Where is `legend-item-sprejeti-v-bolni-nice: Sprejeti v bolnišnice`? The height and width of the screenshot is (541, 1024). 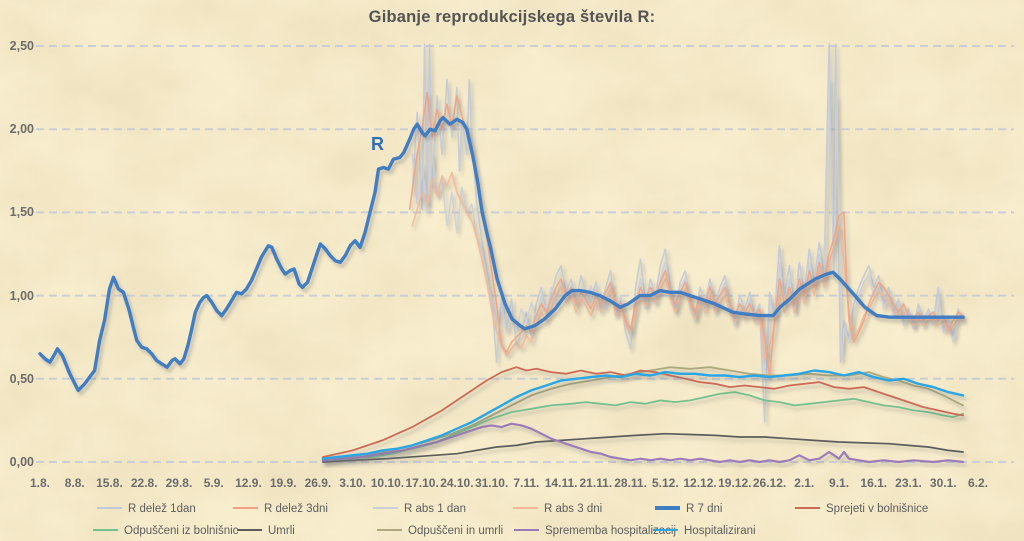 legend-item-sprejeti-v-bolni-nice: Sprejeti v bolnišnice is located at coordinates (861, 509).